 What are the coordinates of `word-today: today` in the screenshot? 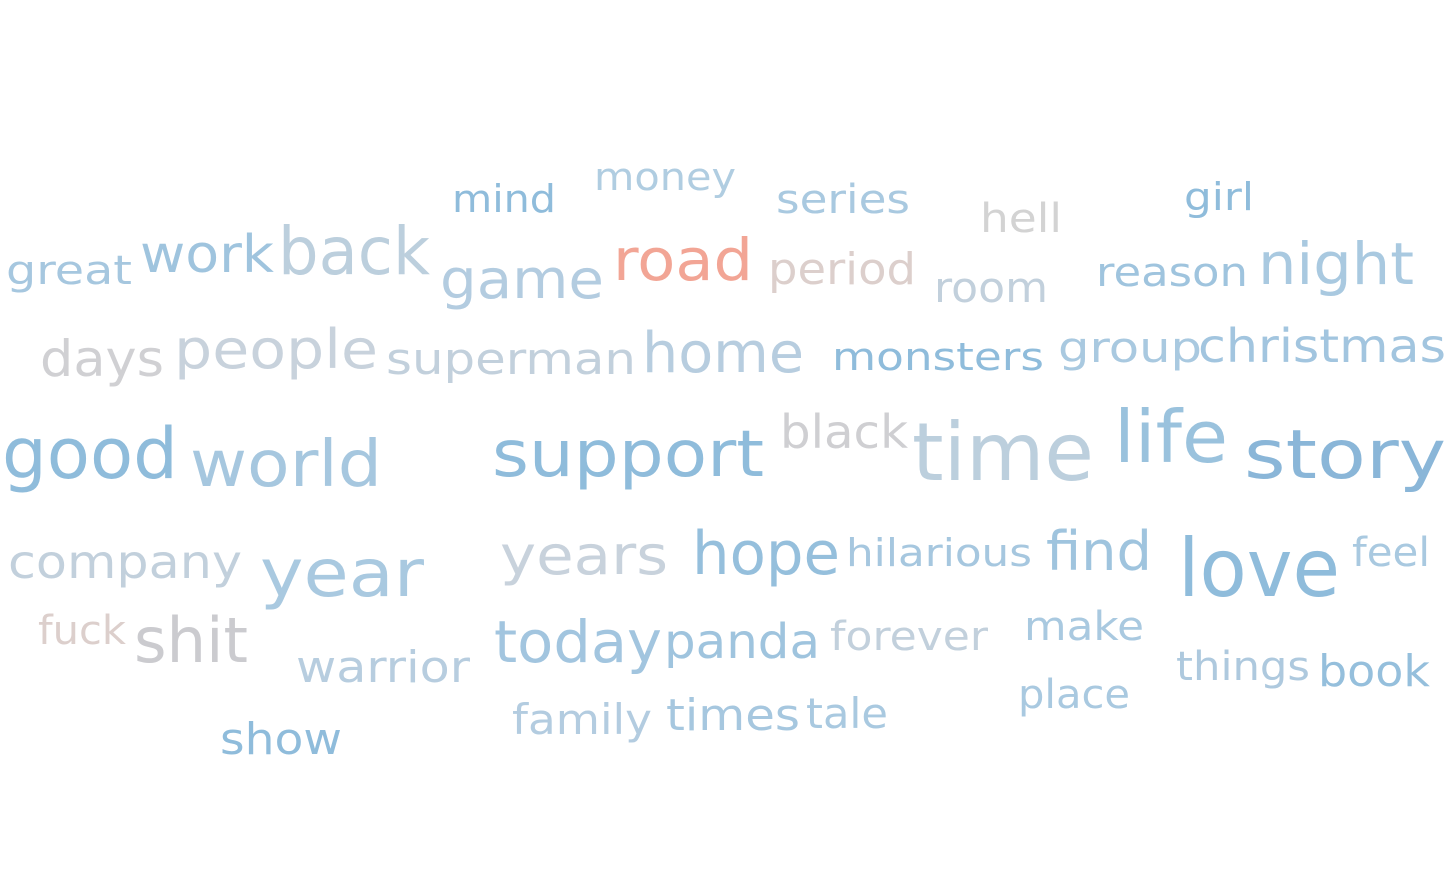 It's located at (578, 642).